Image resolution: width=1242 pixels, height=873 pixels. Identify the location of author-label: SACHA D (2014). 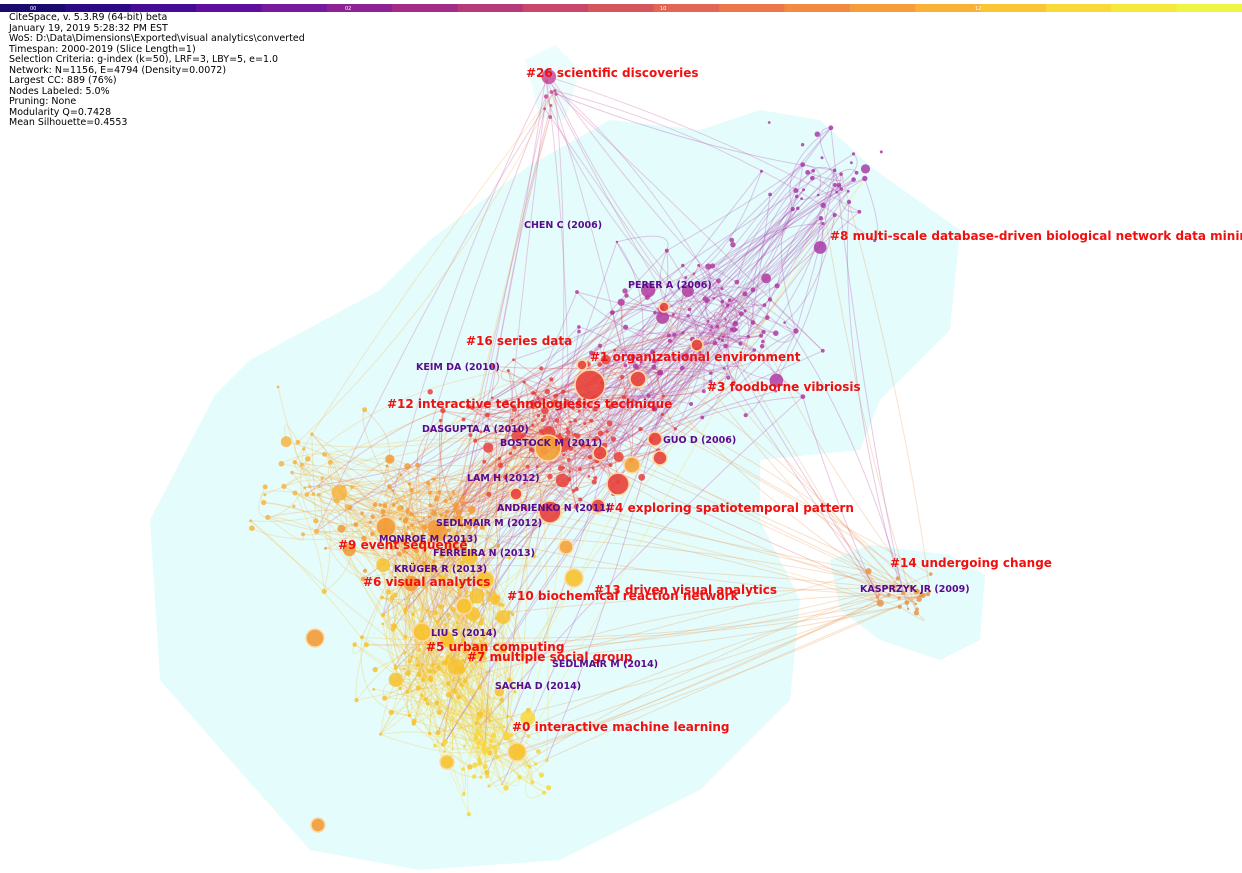
(538, 686).